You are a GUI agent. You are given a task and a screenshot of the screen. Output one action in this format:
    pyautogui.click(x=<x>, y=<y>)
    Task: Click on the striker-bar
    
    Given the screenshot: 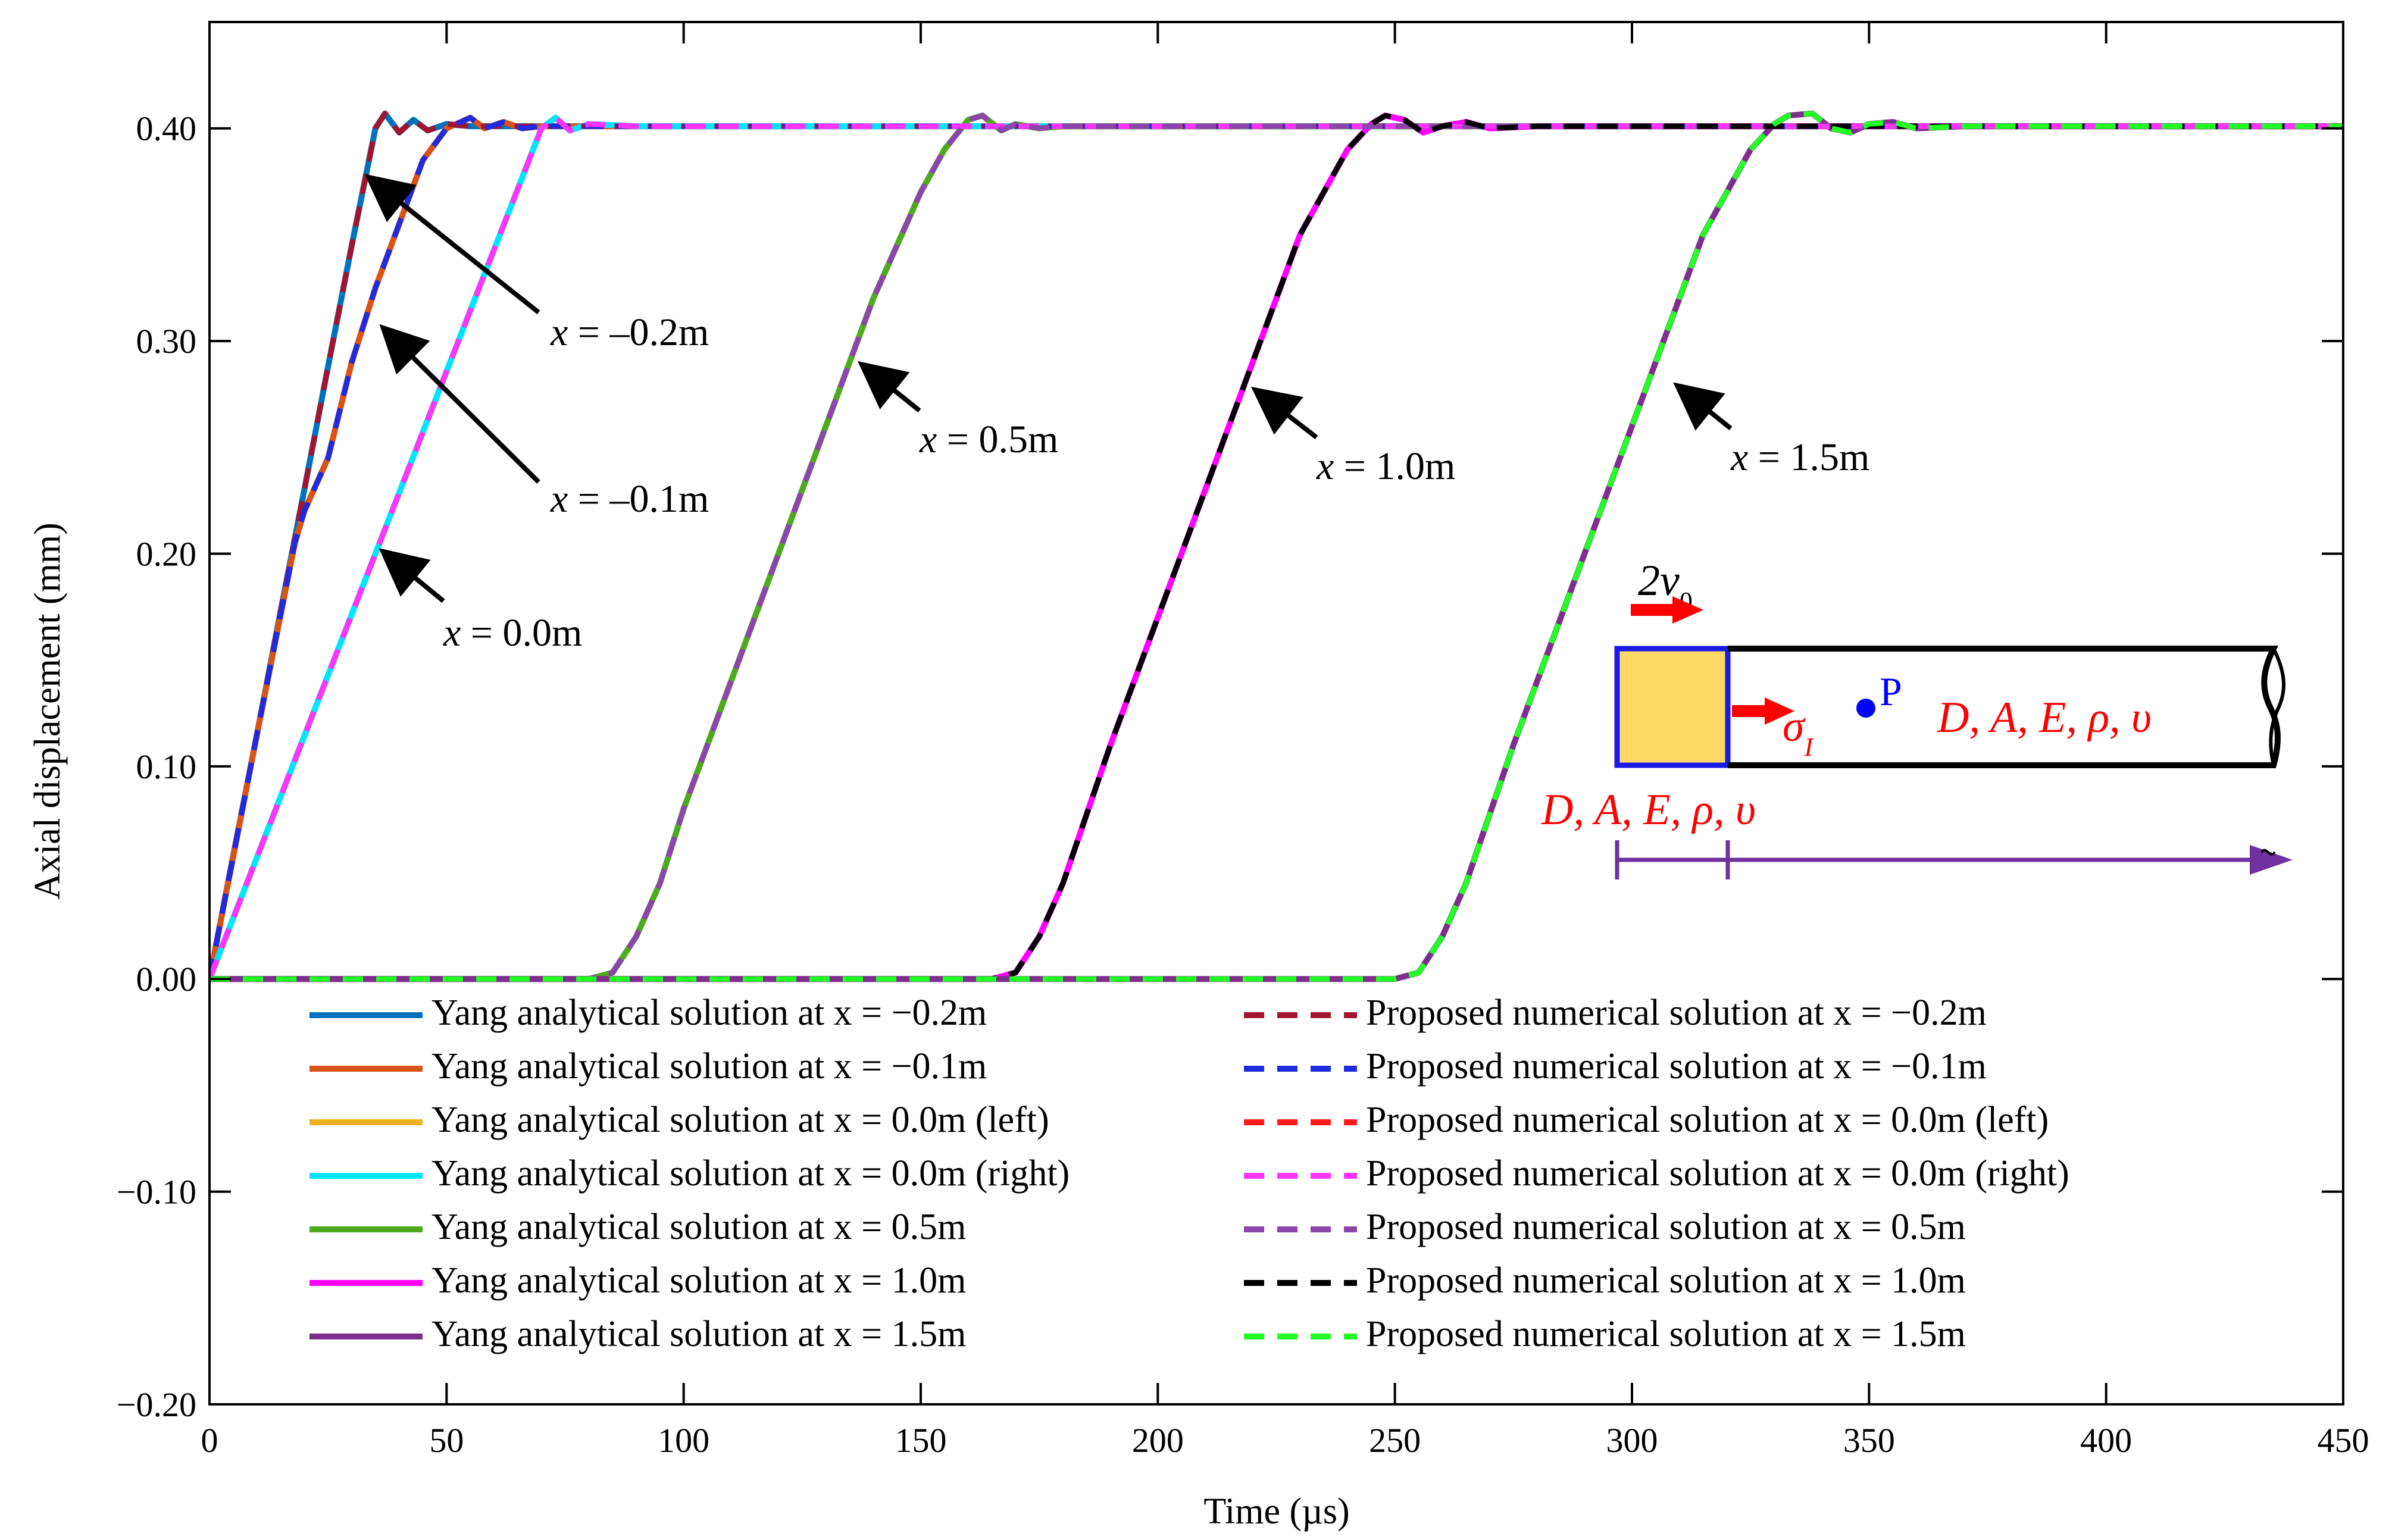 What is the action you would take?
    pyautogui.click(x=1673, y=707)
    